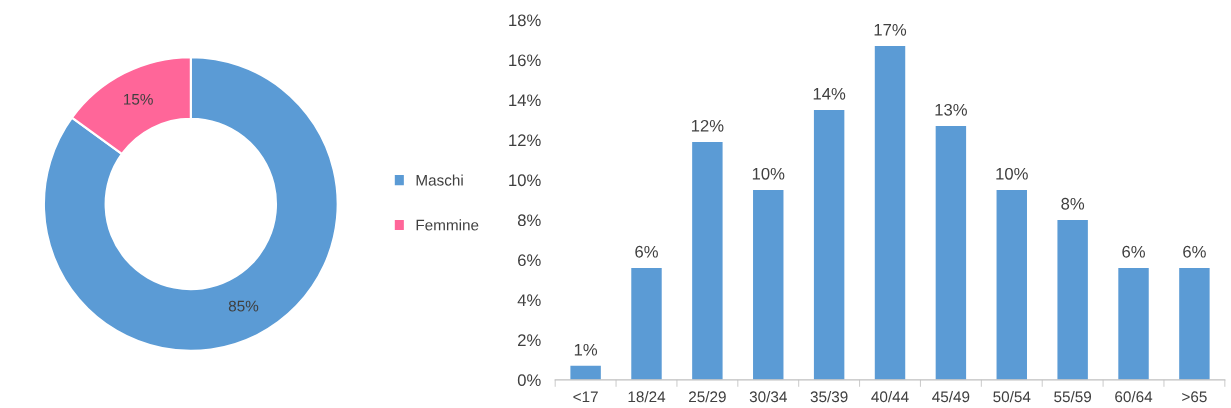 This screenshot has height=408, width=1231. What do you see at coordinates (529, 340) in the screenshot?
I see `y-tick-label: 2%` at bounding box center [529, 340].